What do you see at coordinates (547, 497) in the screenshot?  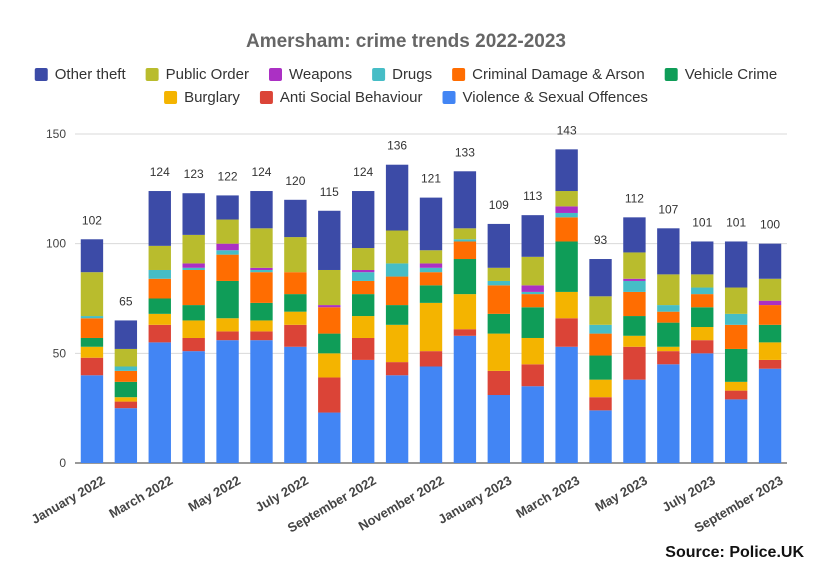 I see `x-tick-label: March 2023` at bounding box center [547, 497].